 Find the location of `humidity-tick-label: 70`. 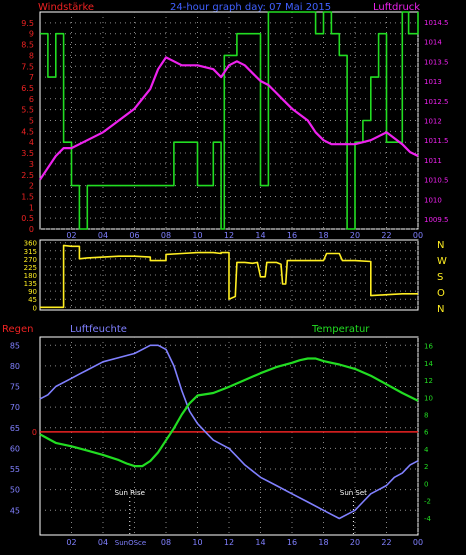

humidity-tick-label: 70 is located at coordinates (15, 407).